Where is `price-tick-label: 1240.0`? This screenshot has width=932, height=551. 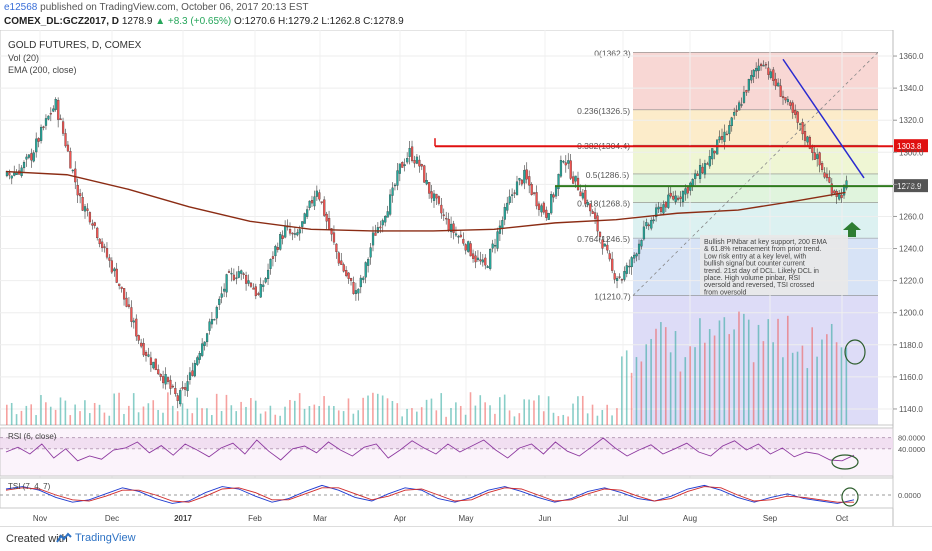 price-tick-label: 1240.0 is located at coordinates (911, 249).